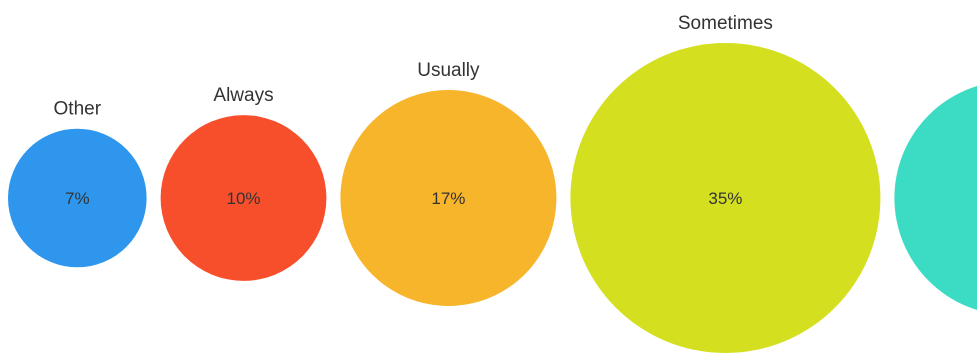 This screenshot has width=977, height=354. I want to click on bubble-always, so click(243, 198).